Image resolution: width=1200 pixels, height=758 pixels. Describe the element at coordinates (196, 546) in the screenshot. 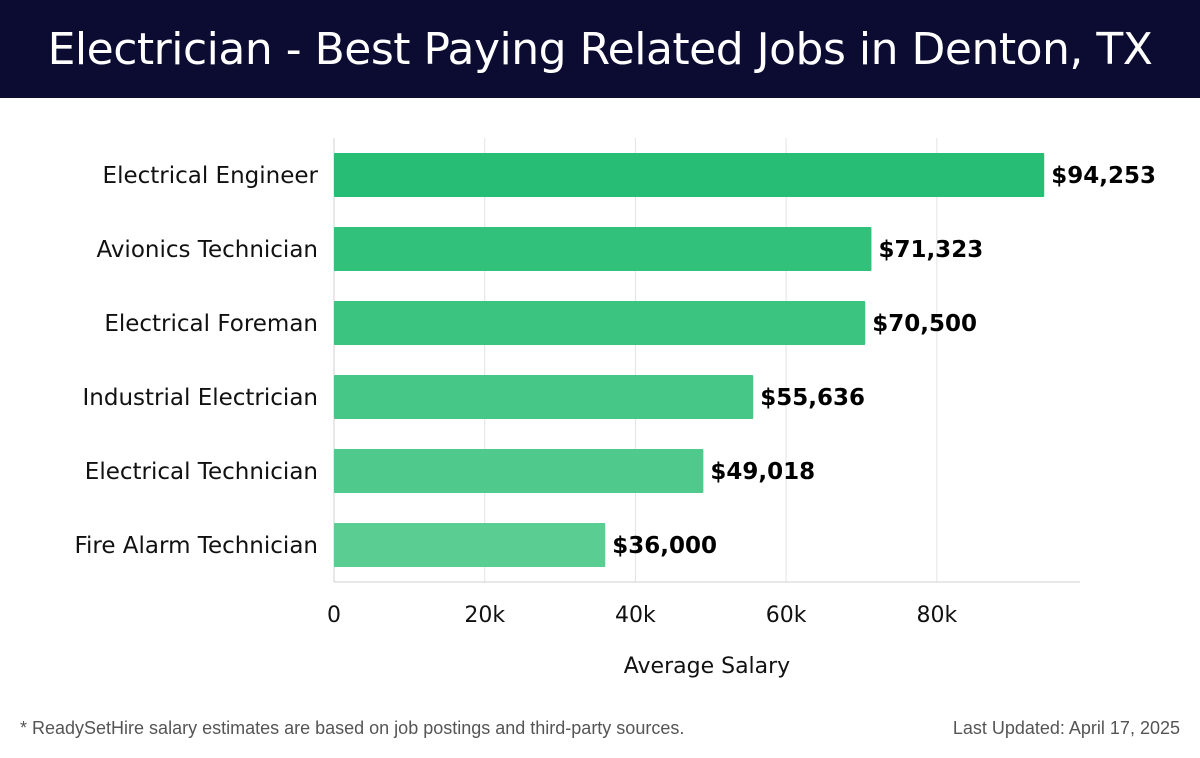

I see `category-label-5: Fire Alarm Technician` at that location.